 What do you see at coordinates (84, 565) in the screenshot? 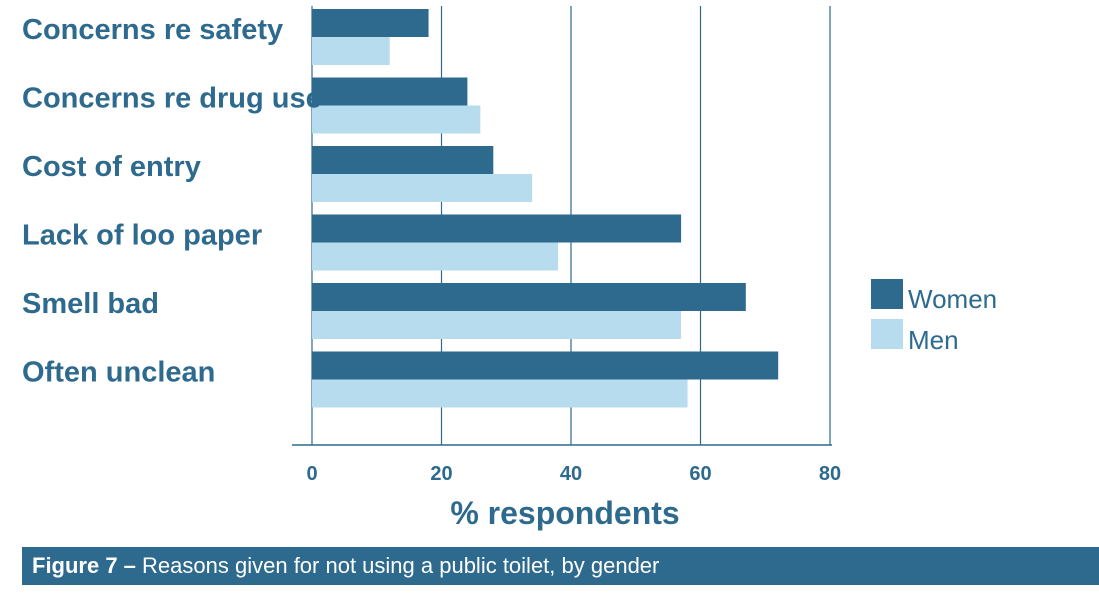
I see `figure-number: Figure 7 –` at bounding box center [84, 565].